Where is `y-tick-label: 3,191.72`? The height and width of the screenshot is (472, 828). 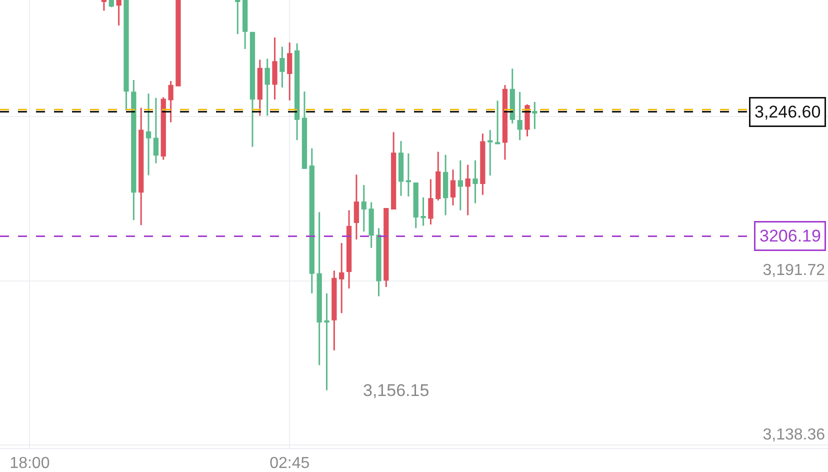 y-tick-label: 3,191.72 is located at coordinates (794, 271).